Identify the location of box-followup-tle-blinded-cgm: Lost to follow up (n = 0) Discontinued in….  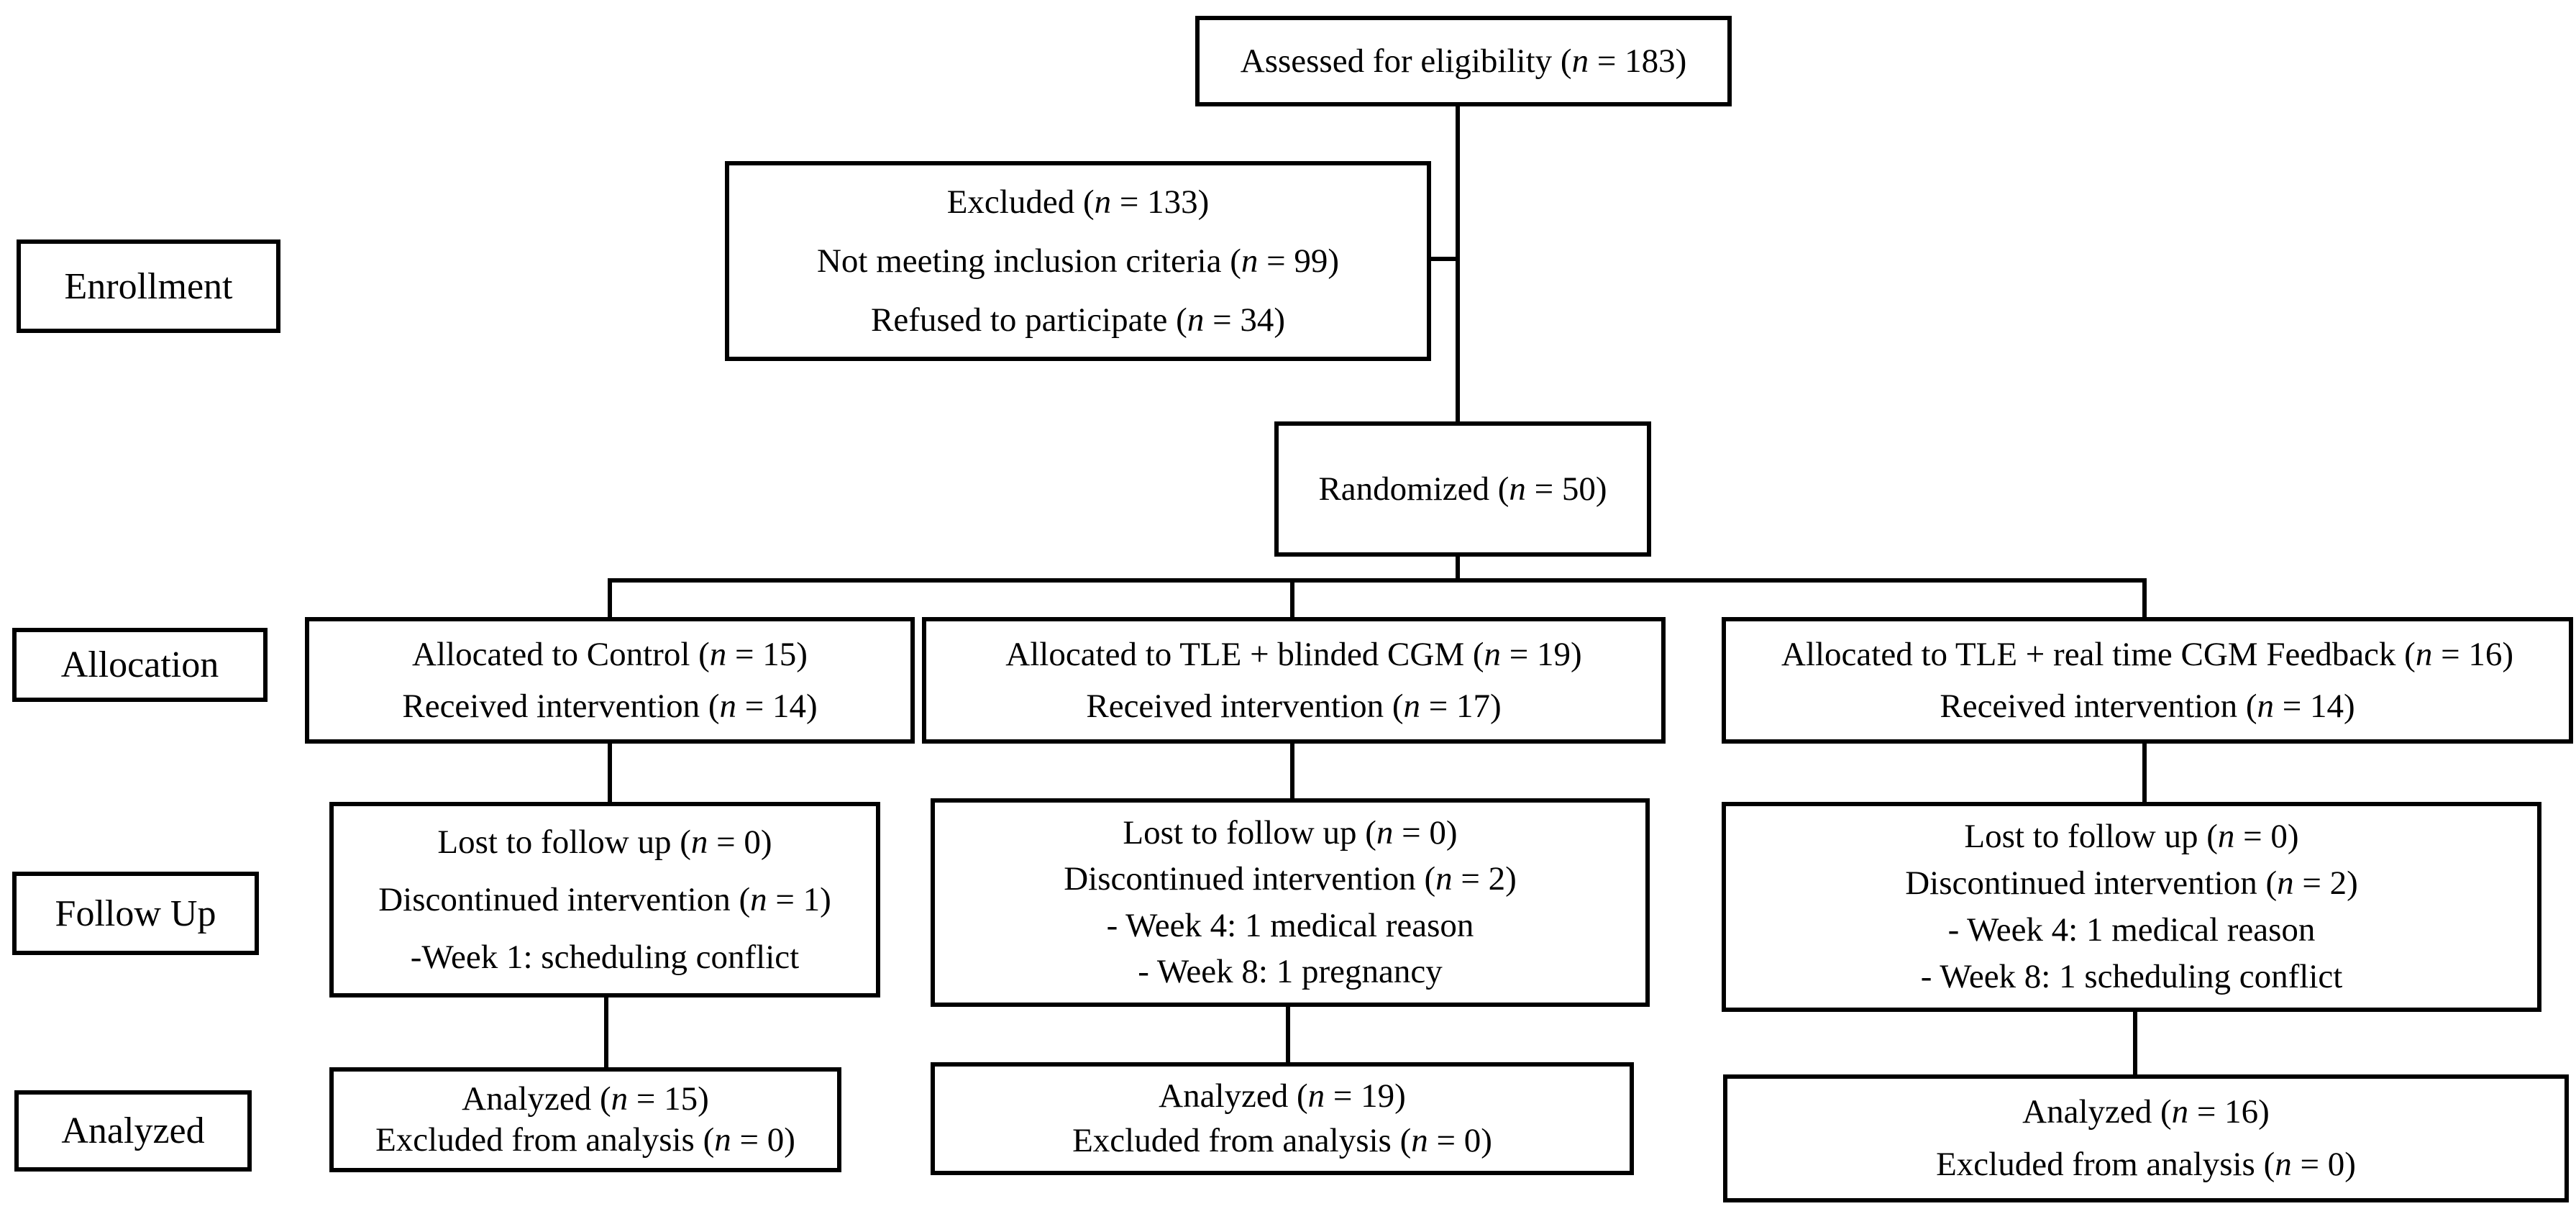
(1290, 902).